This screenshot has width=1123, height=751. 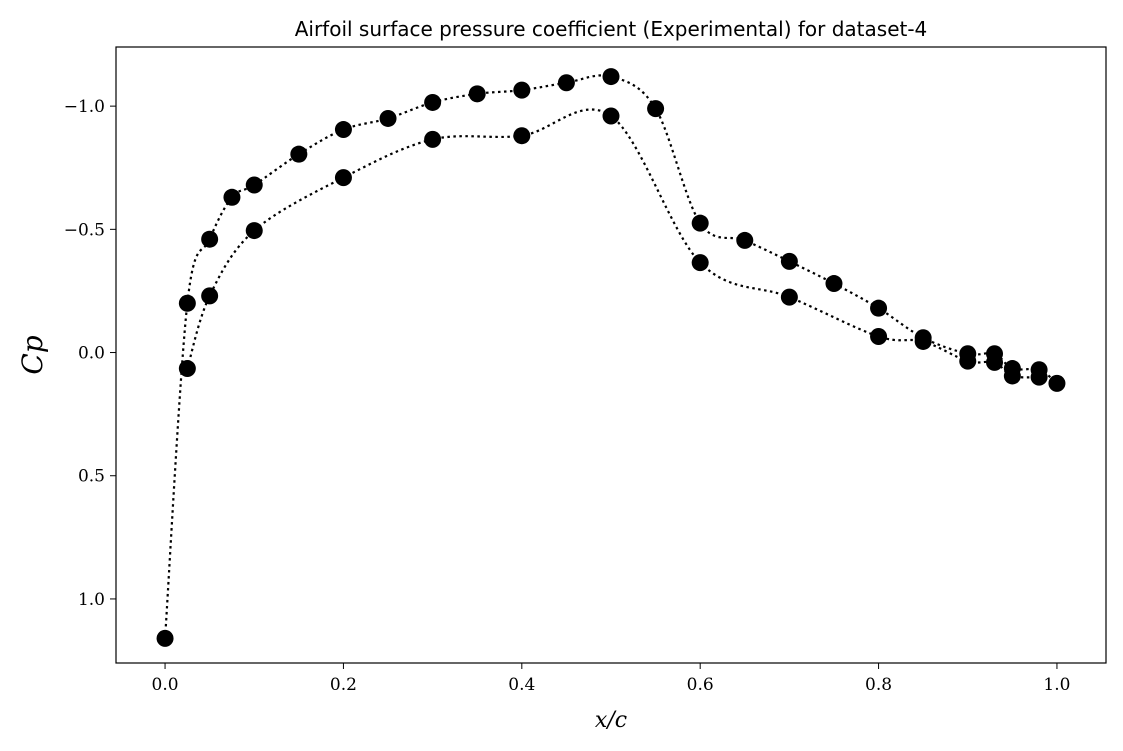 What do you see at coordinates (878, 685) in the screenshot?
I see `x-tick-label: 0.8` at bounding box center [878, 685].